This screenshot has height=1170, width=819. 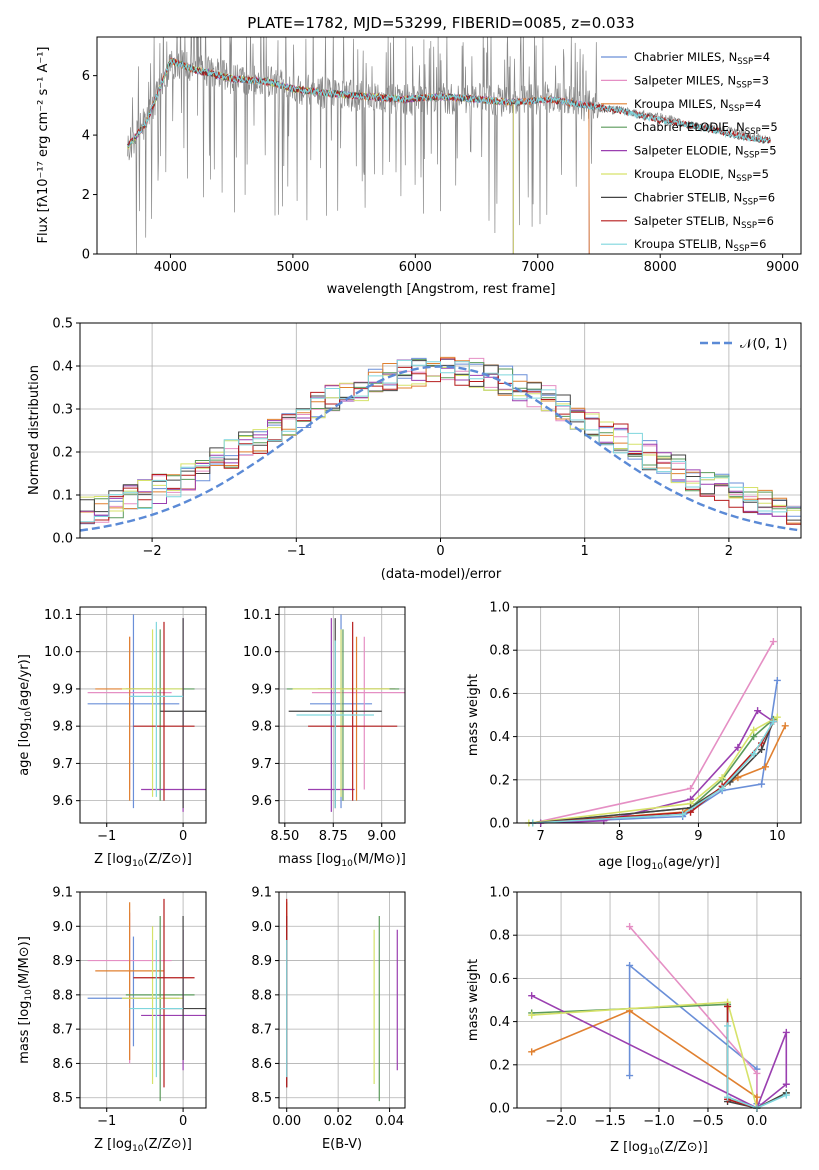 I want to click on weight-vs-z-xtick-label: 0.0, so click(x=757, y=1121).